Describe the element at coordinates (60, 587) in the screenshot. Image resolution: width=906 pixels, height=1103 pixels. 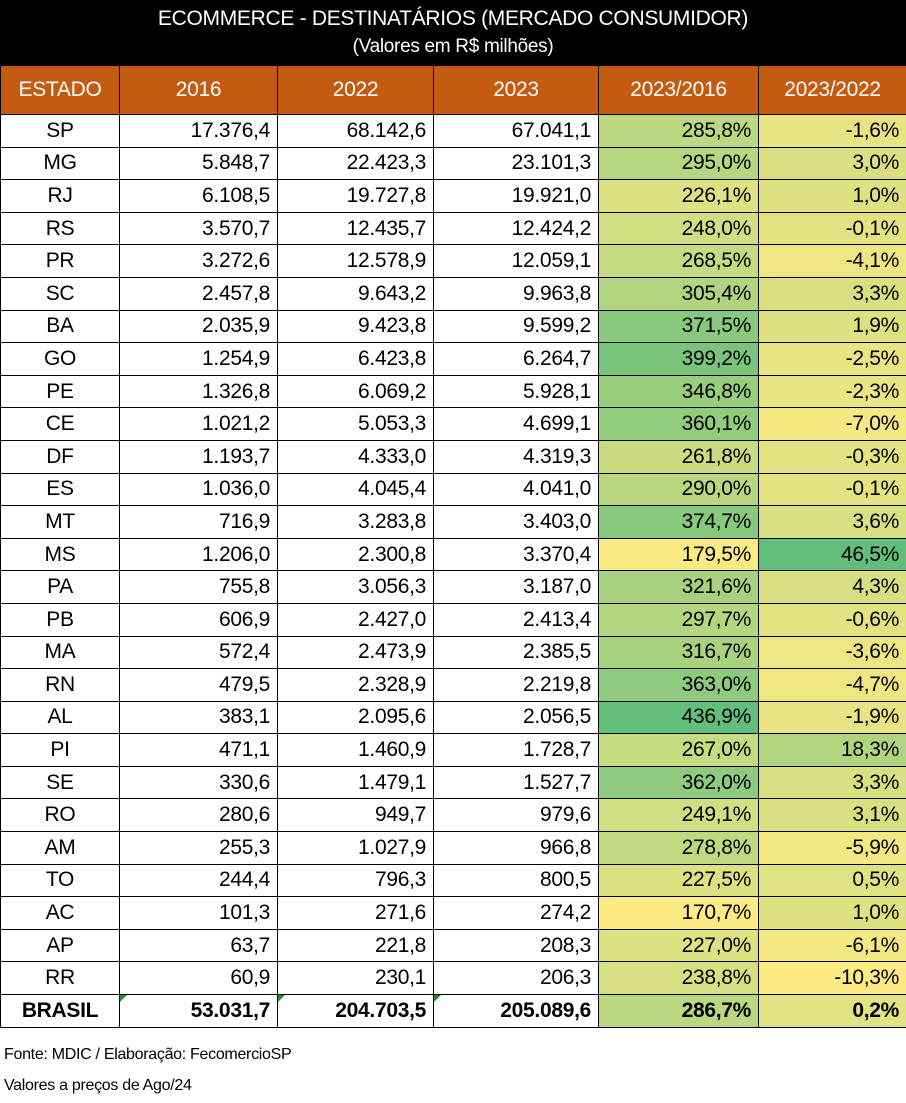
I see `state-cell: PA` at that location.